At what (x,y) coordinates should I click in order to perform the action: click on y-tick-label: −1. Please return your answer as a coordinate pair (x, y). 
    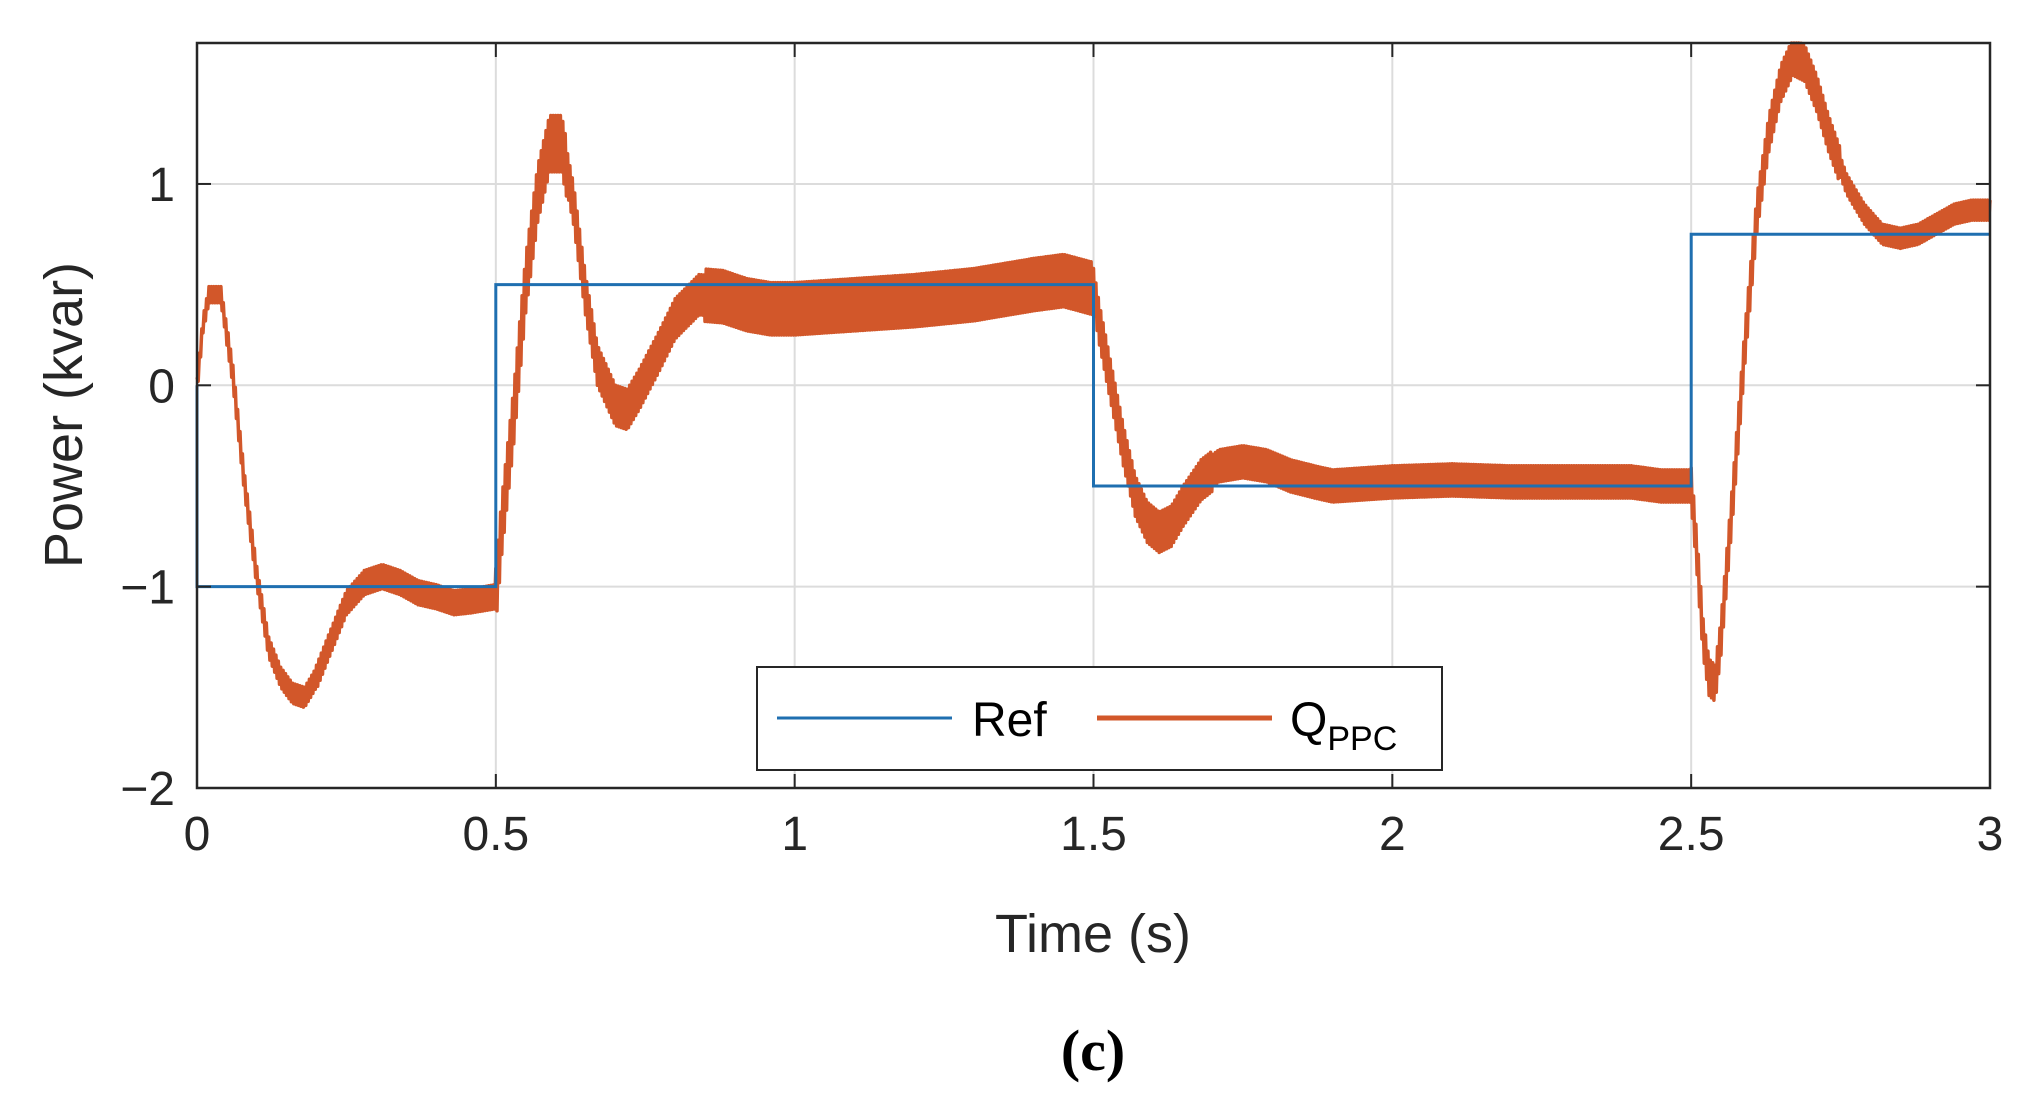
    Looking at the image, I should click on (147, 588).